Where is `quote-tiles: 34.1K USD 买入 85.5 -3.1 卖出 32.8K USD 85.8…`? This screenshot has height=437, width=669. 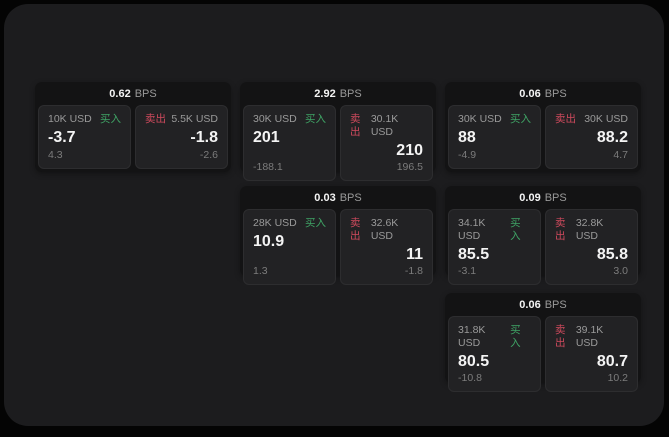 quote-tiles: 34.1K USD 买入 85.5 -3.1 卖出 32.8K USD 85.8… is located at coordinates (543, 247).